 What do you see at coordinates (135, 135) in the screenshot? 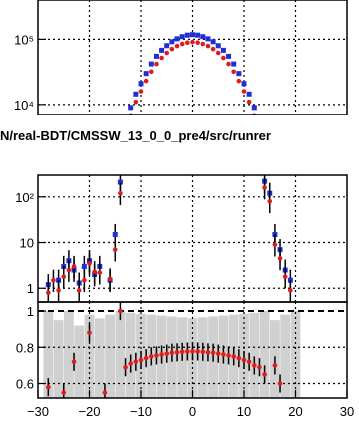
I see `banner-text: N/real-BDT/CMSSW_13_0_0_pre4/src/runrer` at bounding box center [135, 135].